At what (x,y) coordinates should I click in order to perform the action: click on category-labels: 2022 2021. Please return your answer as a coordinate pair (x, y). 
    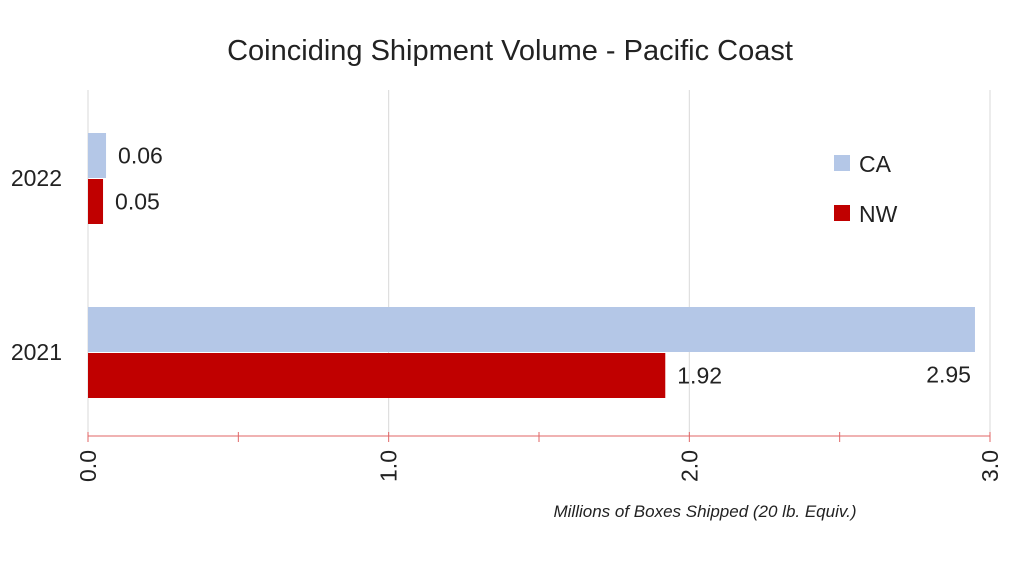
    Looking at the image, I should click on (36, 265).